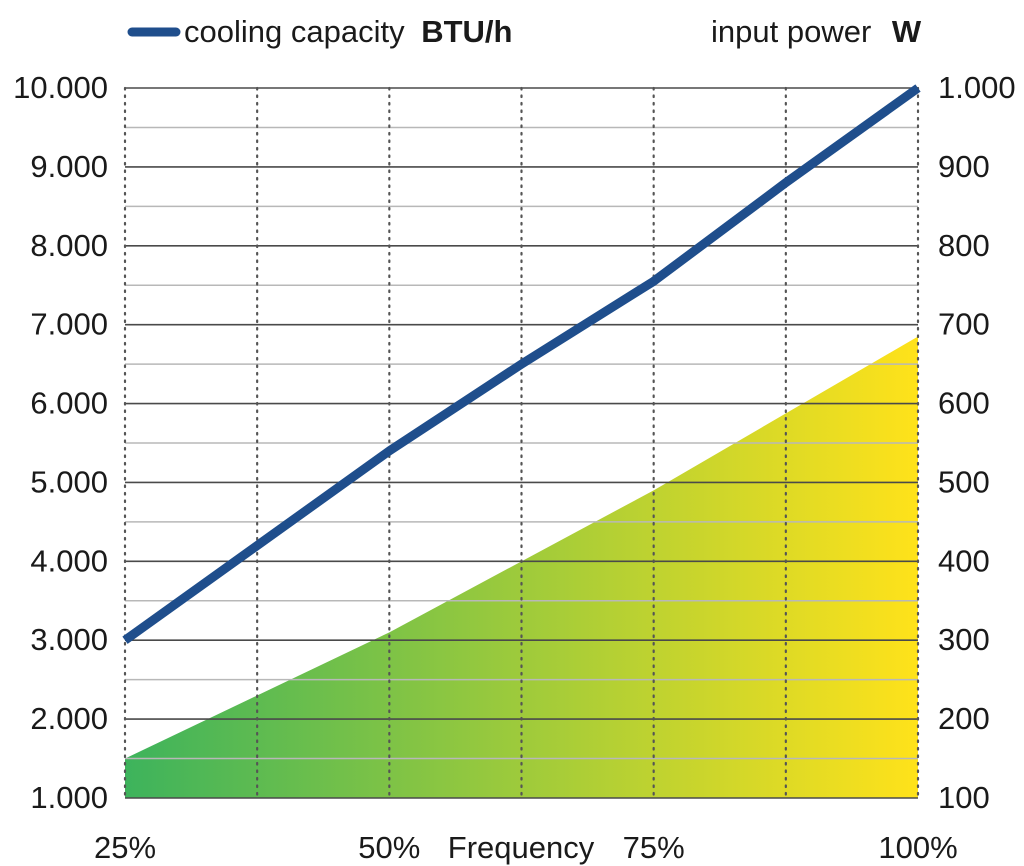  I want to click on y-right-tick-label: 800, so click(964, 245).